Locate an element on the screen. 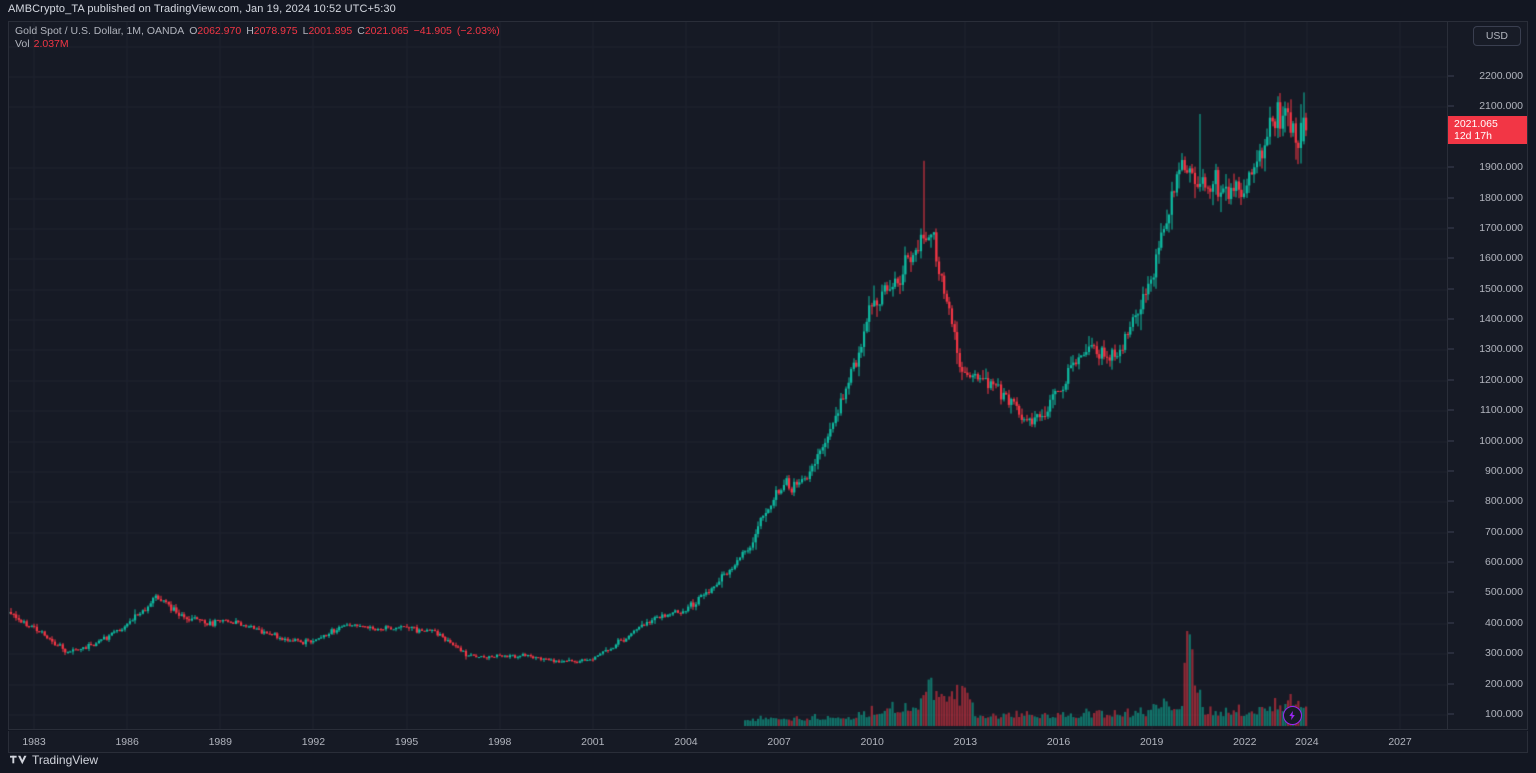 The width and height of the screenshot is (1536, 773). time-tick-label: 2004 is located at coordinates (686, 742).